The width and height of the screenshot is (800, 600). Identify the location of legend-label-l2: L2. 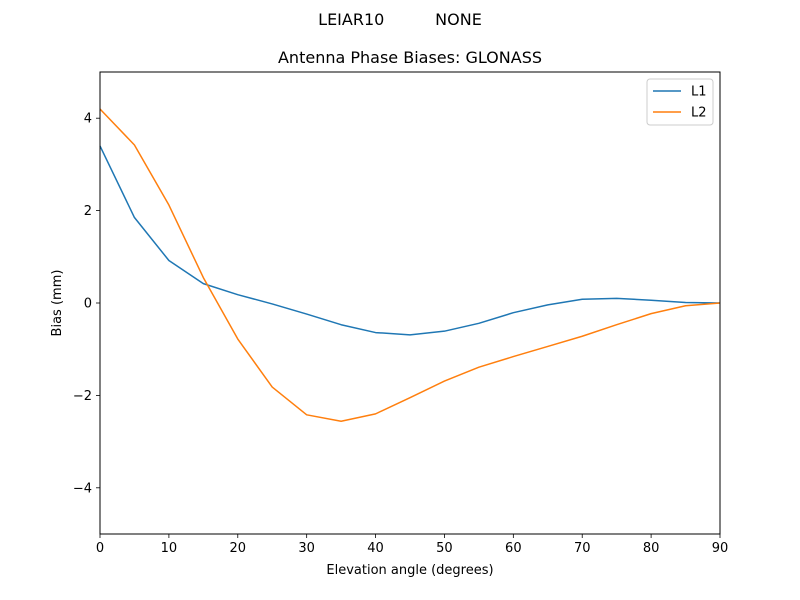
(699, 113).